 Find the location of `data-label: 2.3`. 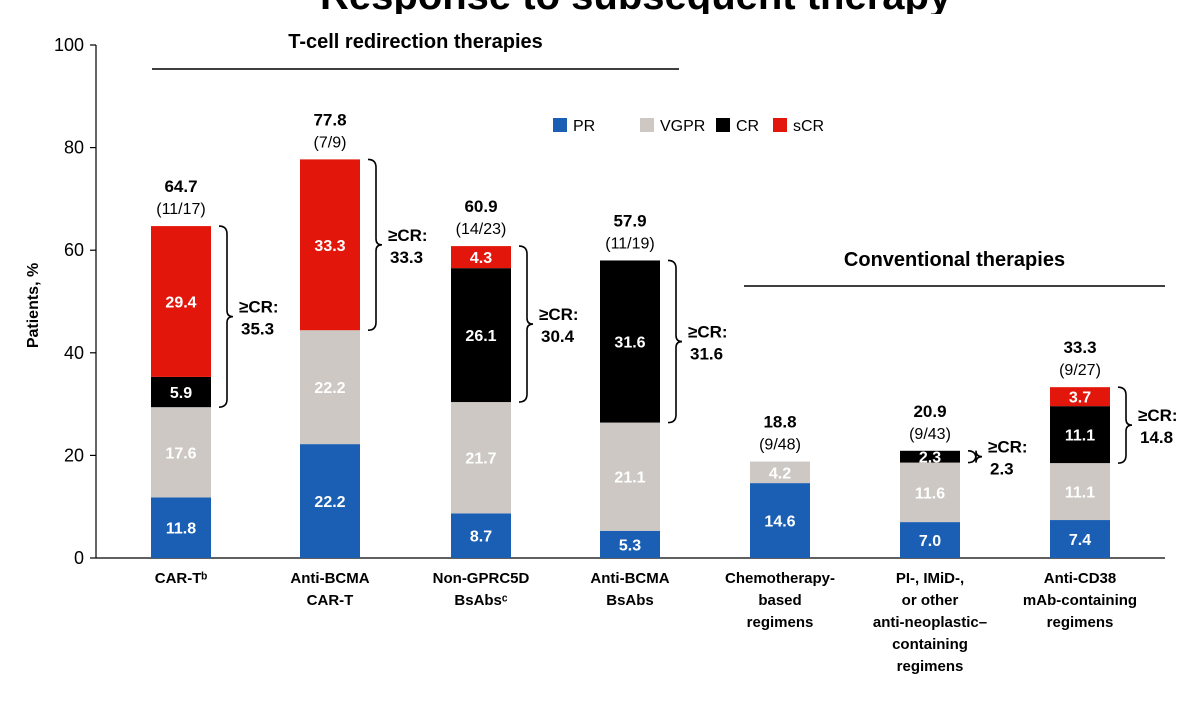

data-label: 2.3 is located at coordinates (930, 458).